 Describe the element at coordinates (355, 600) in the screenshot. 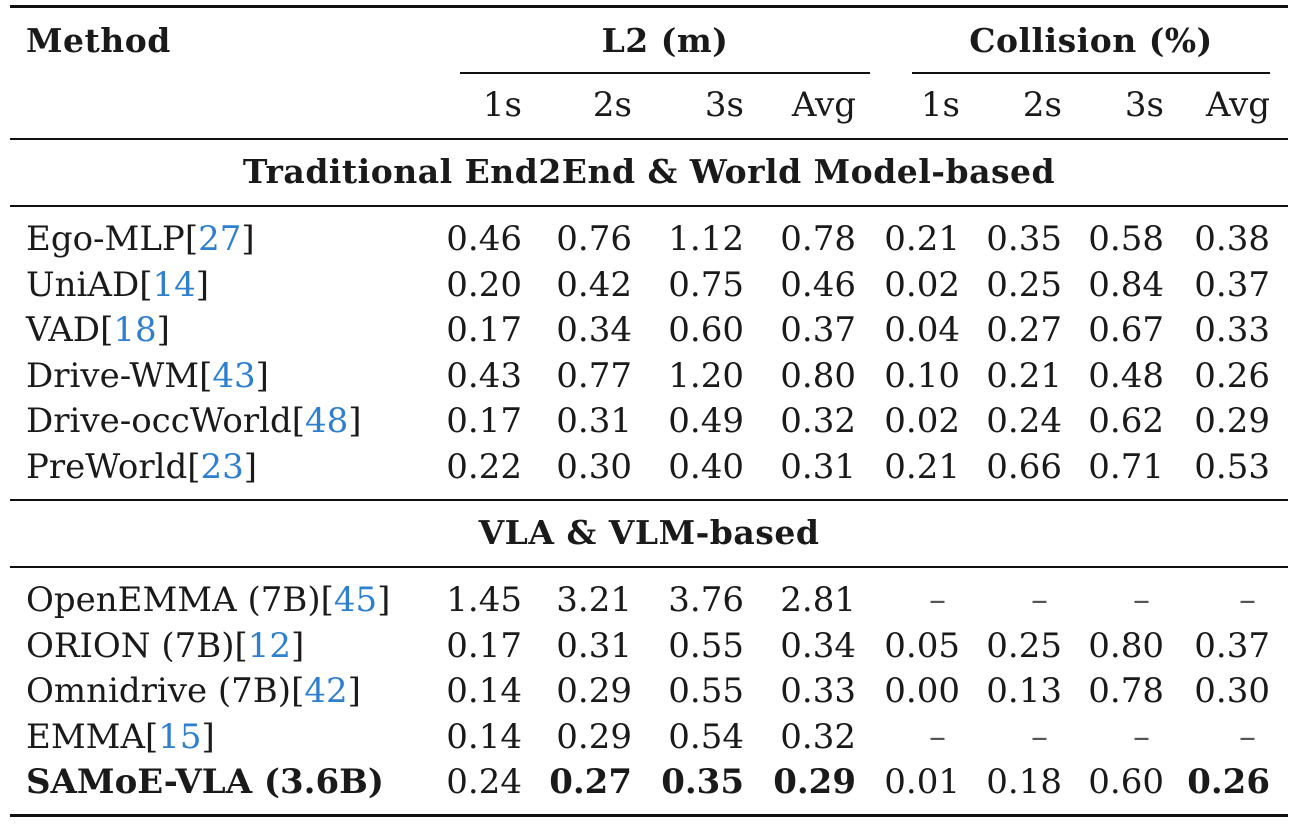

I see `citation-link: 45` at that location.